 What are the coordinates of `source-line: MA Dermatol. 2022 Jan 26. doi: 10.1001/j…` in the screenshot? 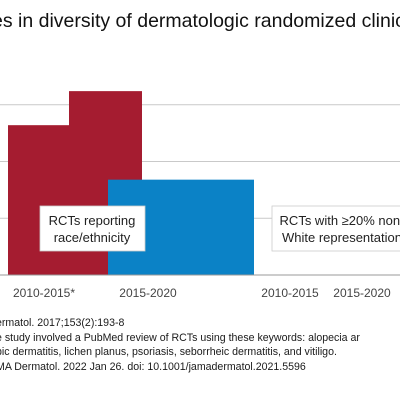 It's located at (153, 366).